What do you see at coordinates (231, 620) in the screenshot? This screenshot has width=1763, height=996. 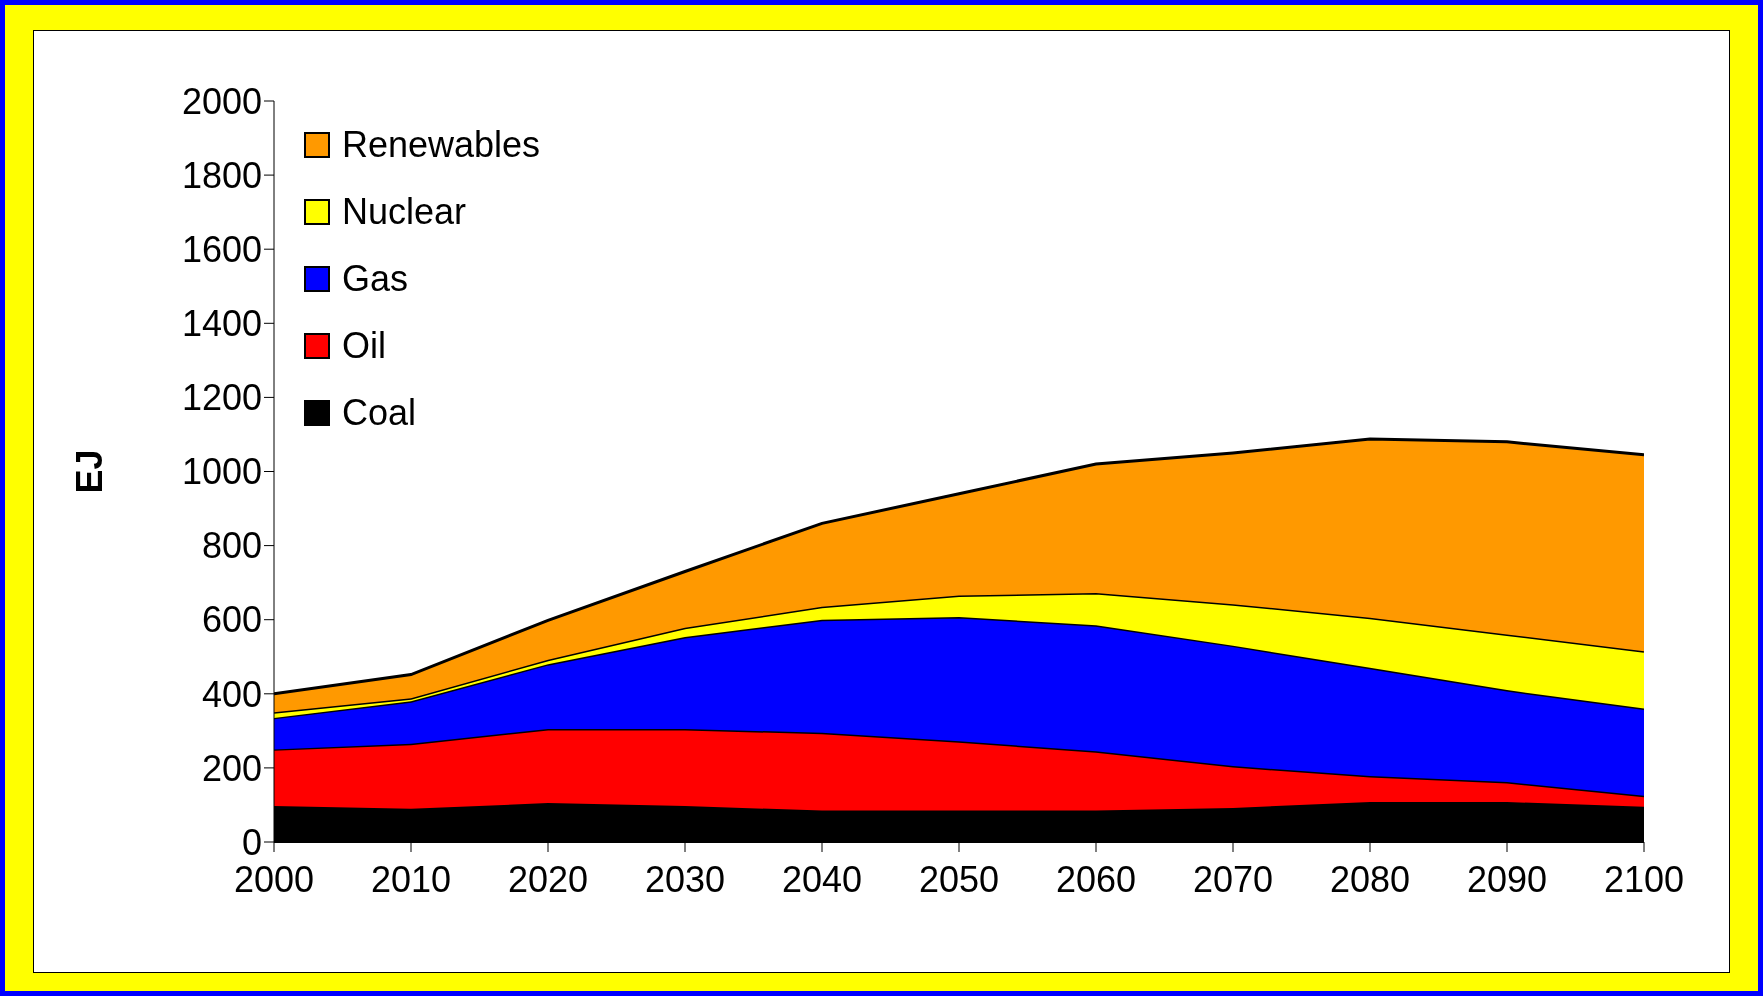 I see `y-tick-label: 600` at bounding box center [231, 620].